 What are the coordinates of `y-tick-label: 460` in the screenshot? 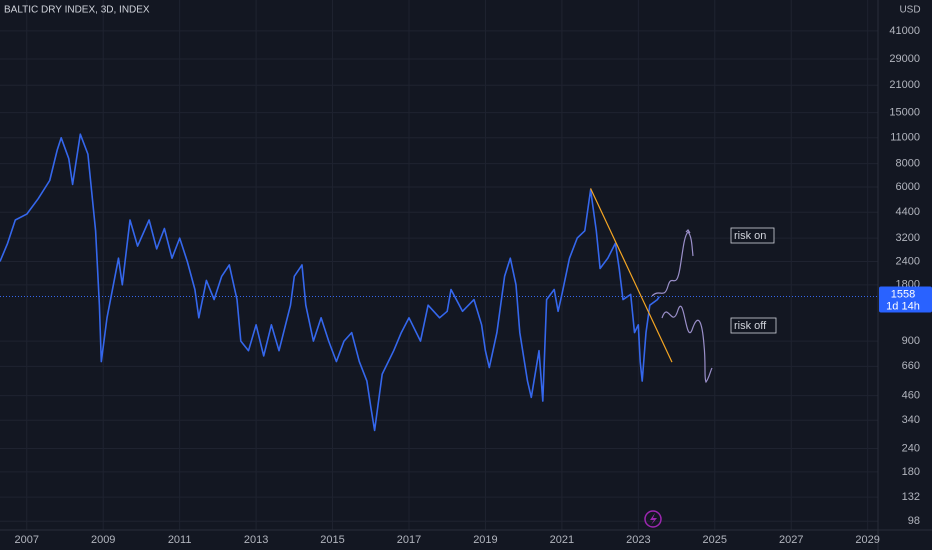 It's located at (911, 396).